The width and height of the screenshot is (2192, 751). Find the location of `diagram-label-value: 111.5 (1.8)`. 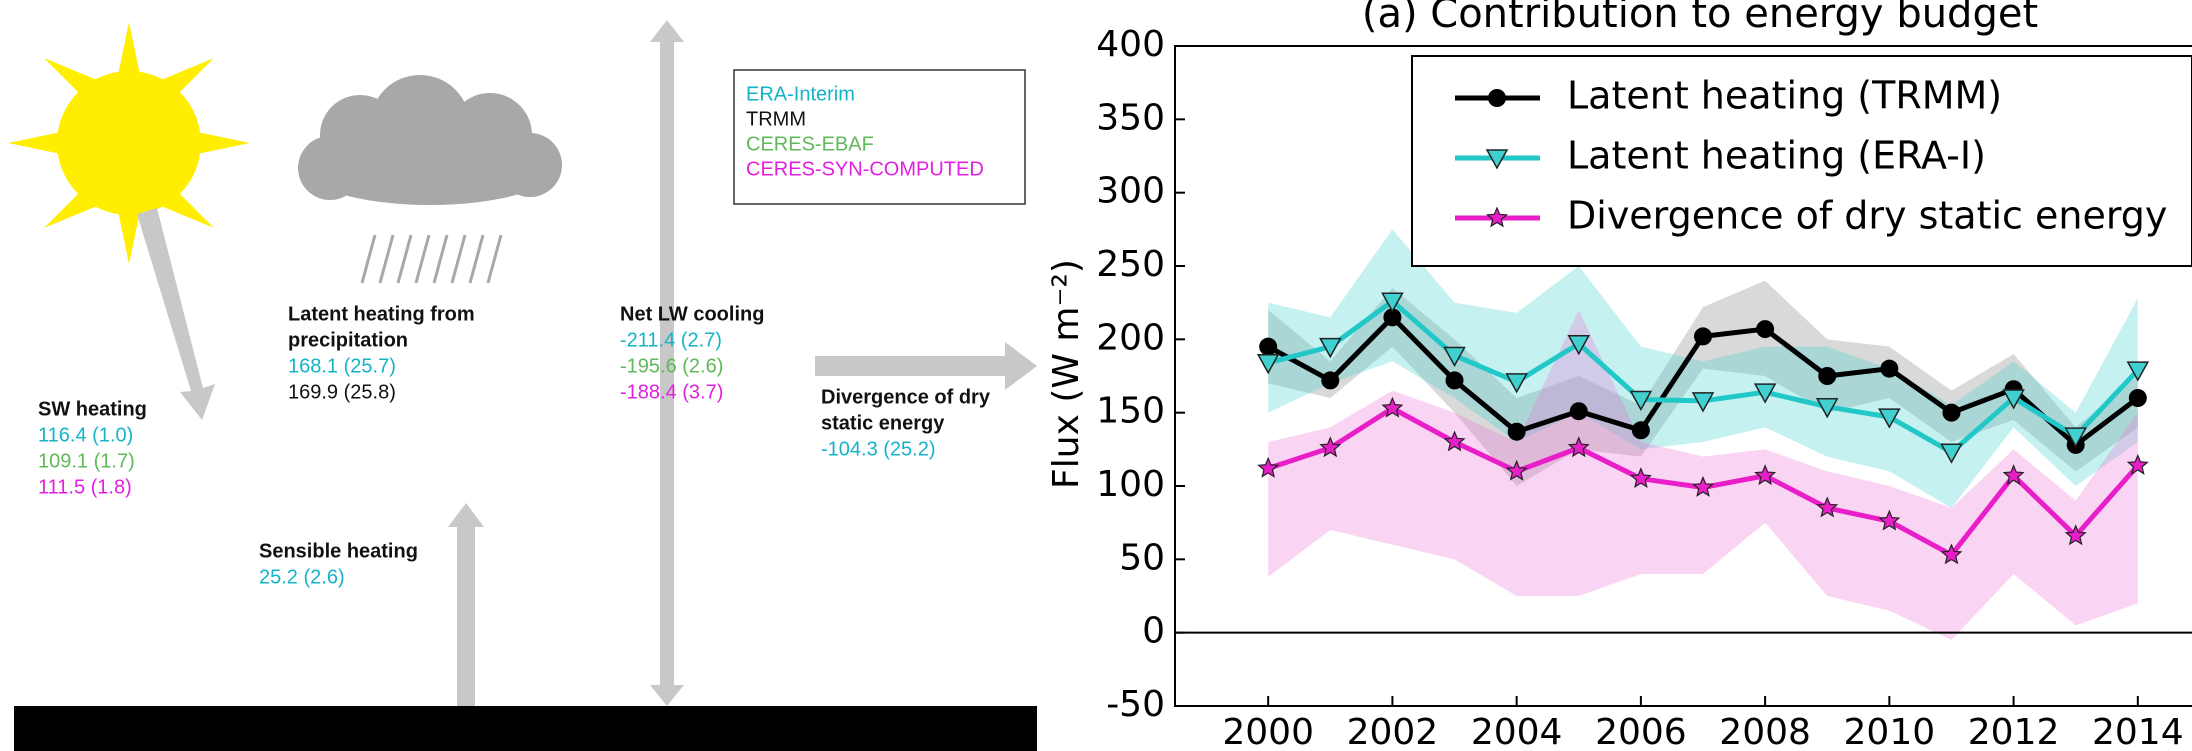

diagram-label-value: 111.5 (1.8) is located at coordinates (85, 487).